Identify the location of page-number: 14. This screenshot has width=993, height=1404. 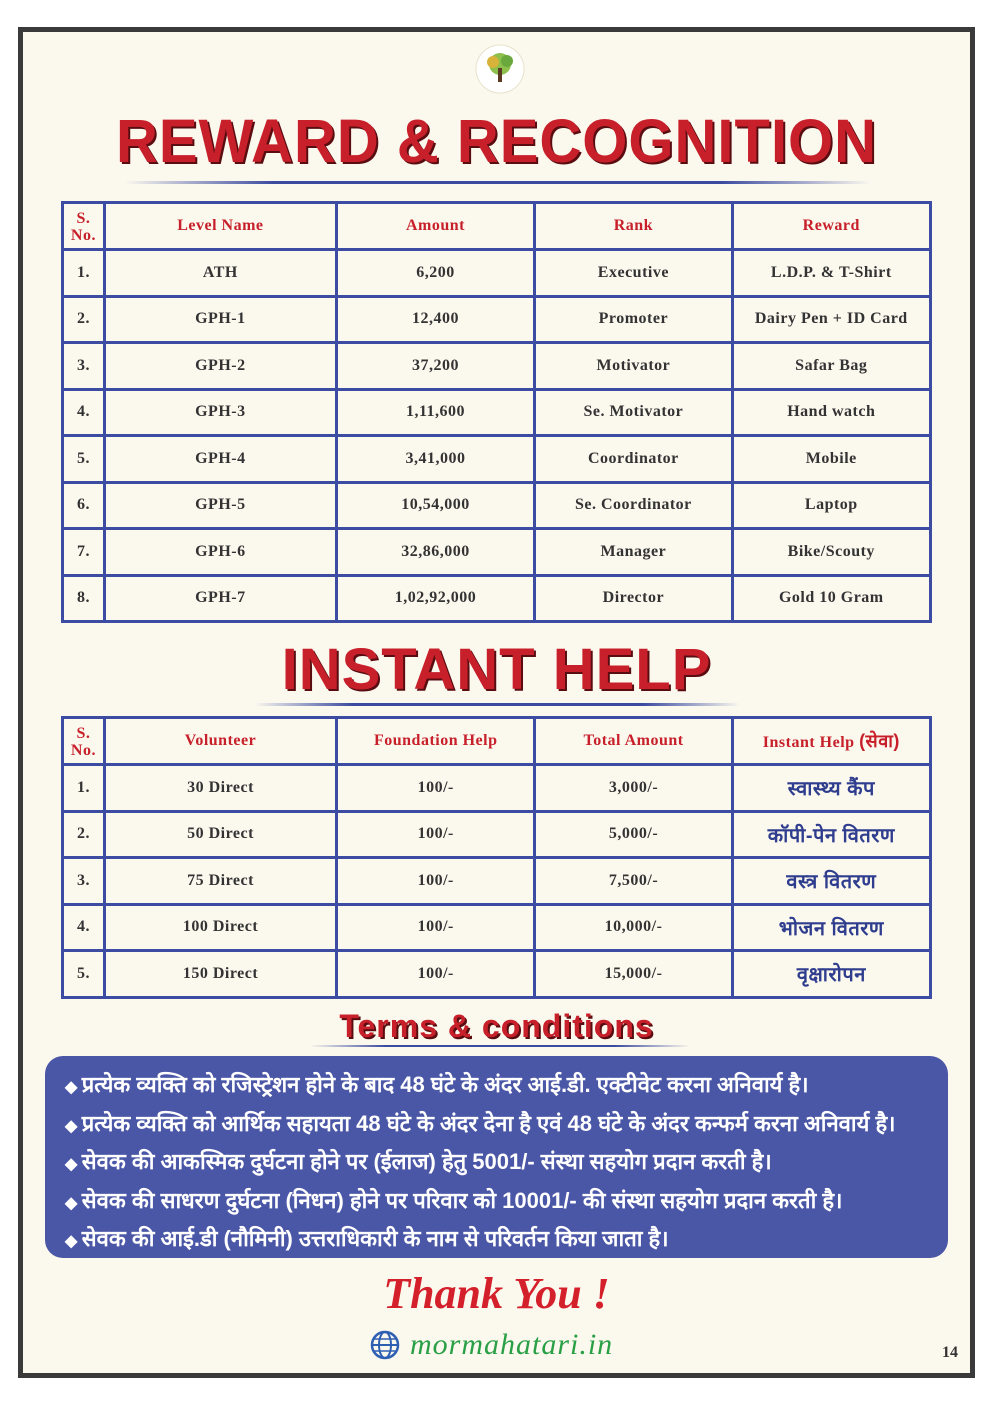
(950, 1352).